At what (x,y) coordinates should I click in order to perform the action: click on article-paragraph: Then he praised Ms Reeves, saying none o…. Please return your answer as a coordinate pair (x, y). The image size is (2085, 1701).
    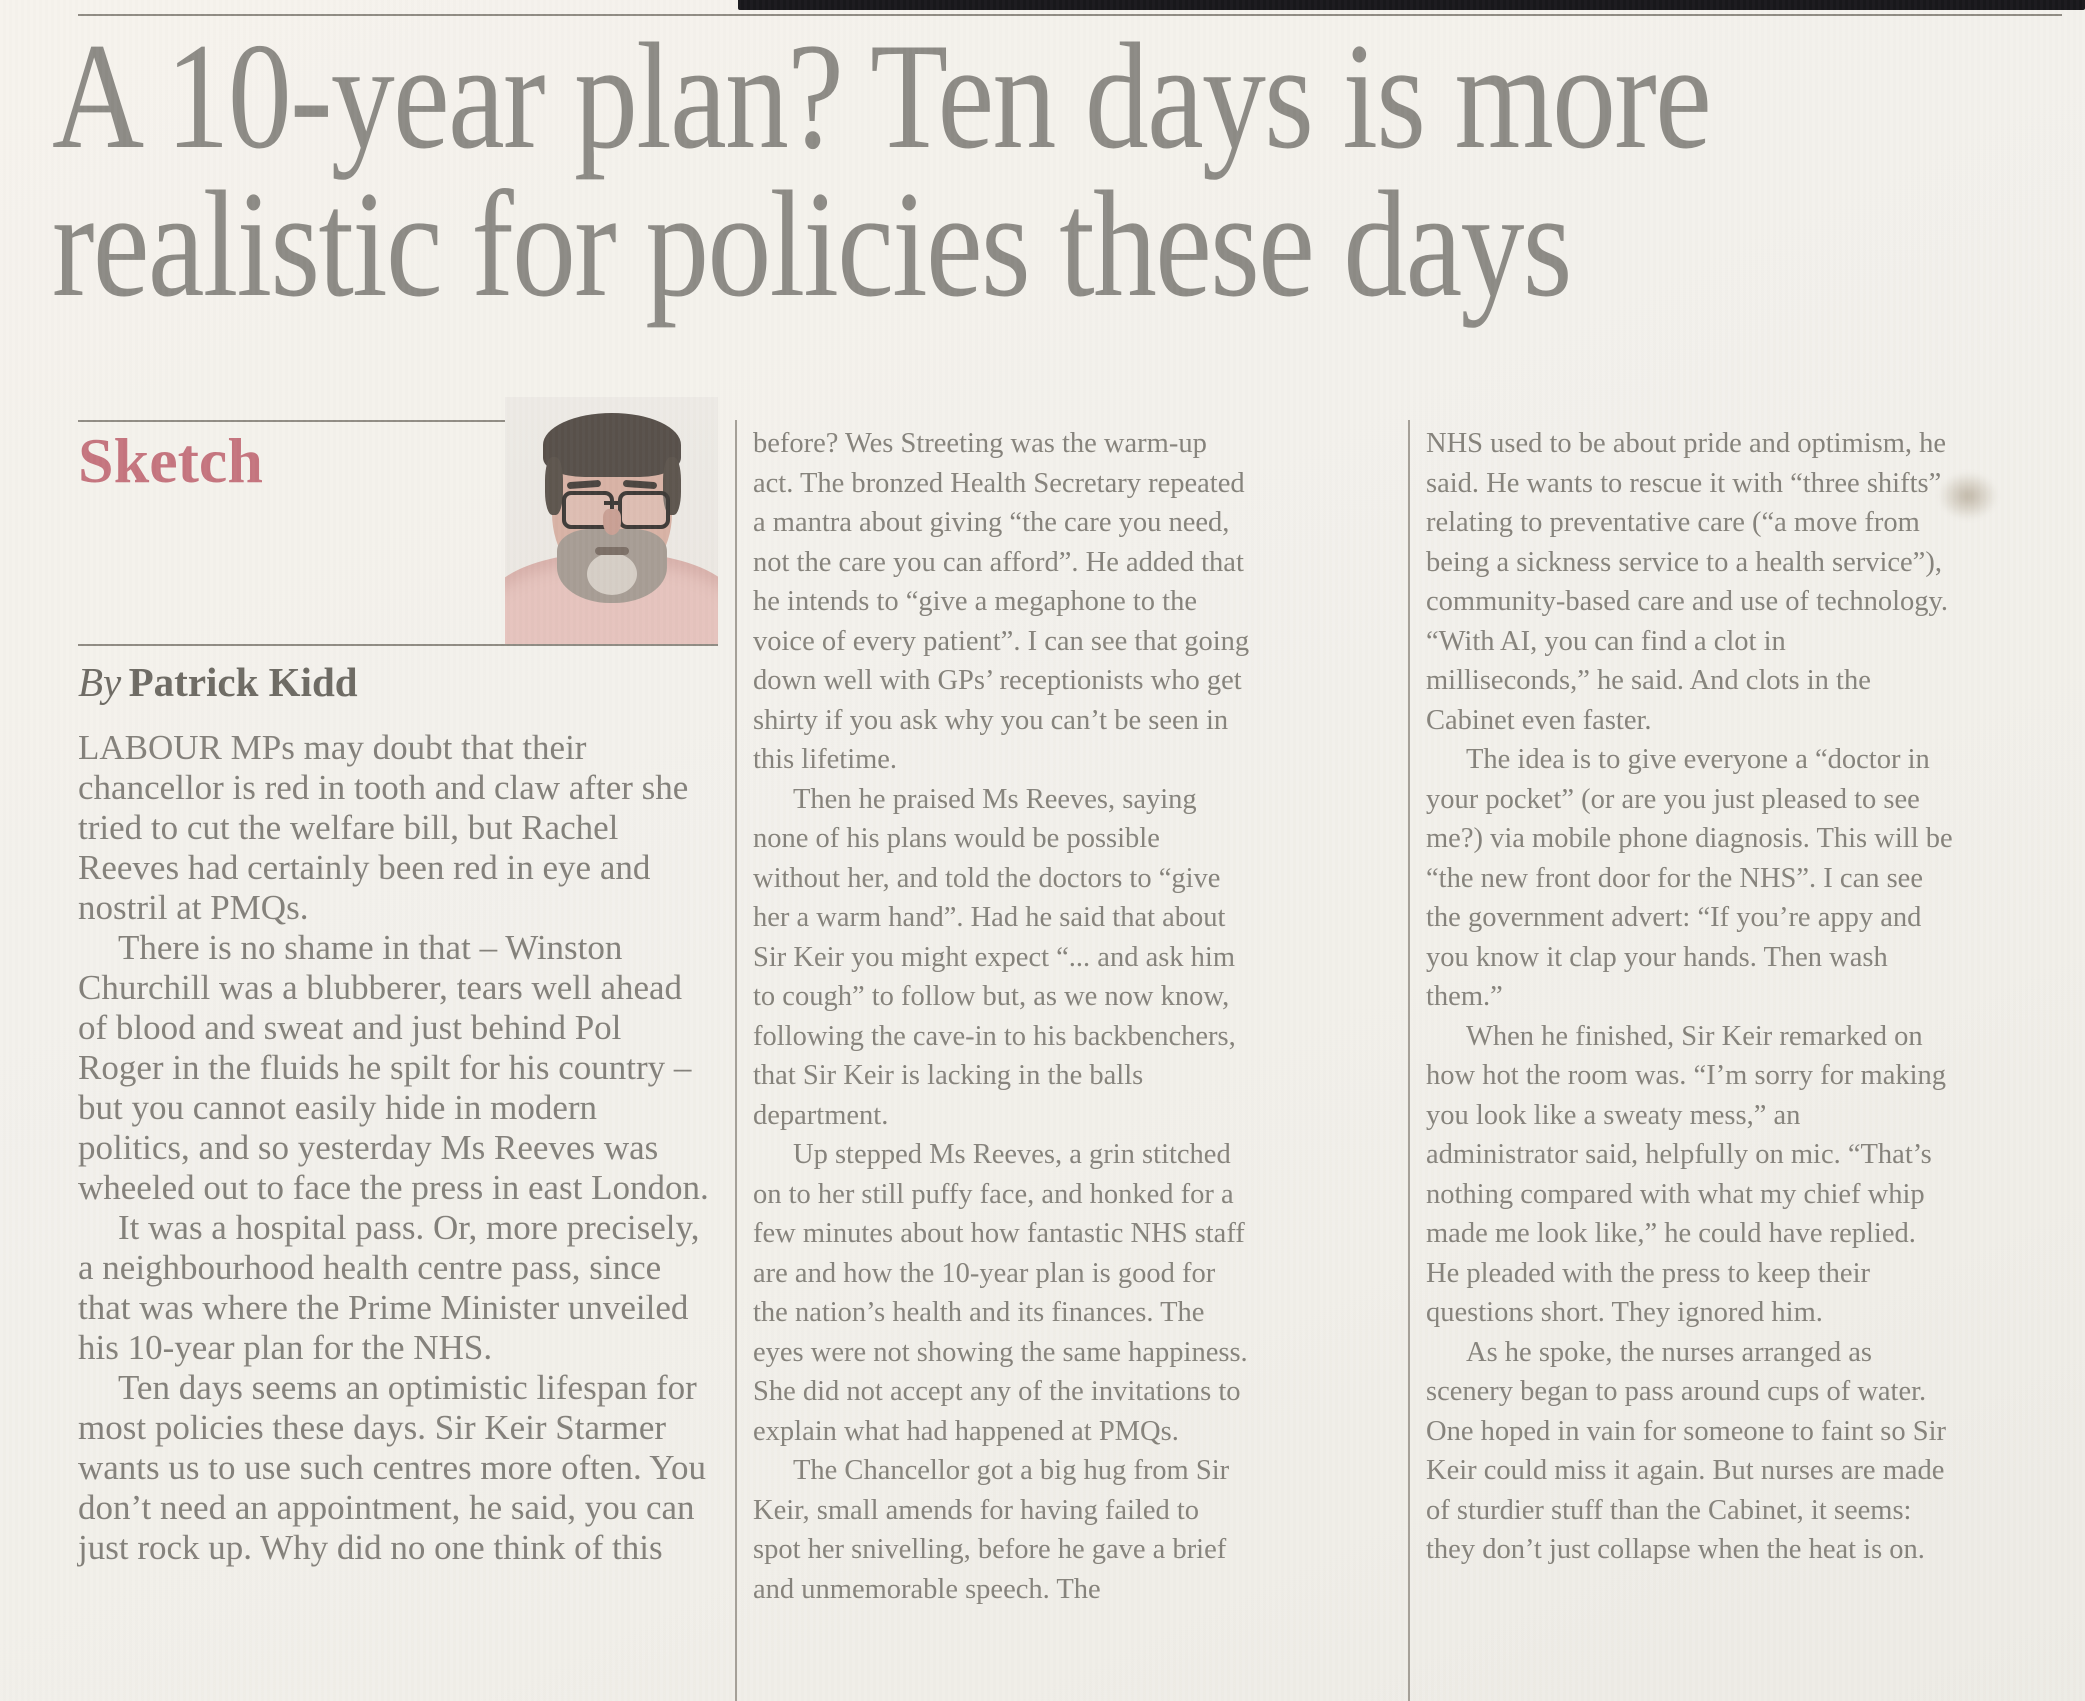
    Looking at the image, I should click on (994, 957).